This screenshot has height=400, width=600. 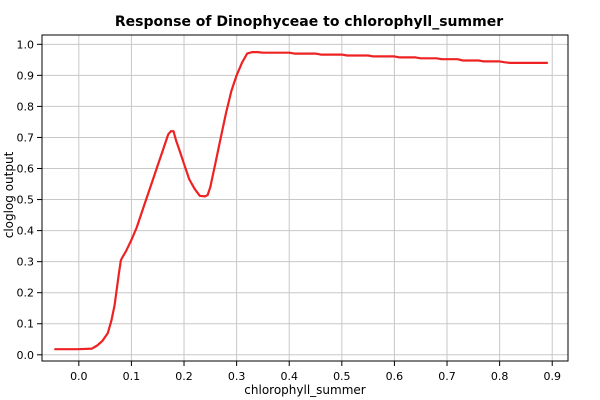 I want to click on x-tick-label: 0.3, so click(x=237, y=376).